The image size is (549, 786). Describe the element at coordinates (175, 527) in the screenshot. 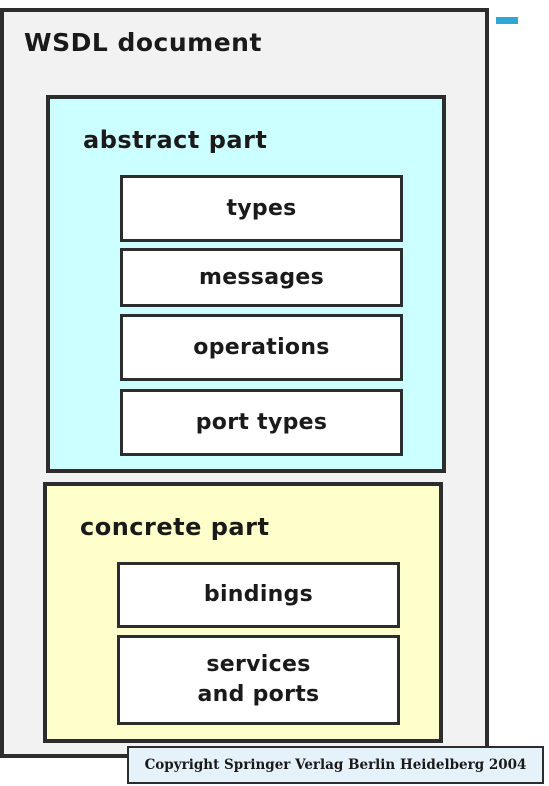

I see `concrete-part-title: concrete part` at that location.